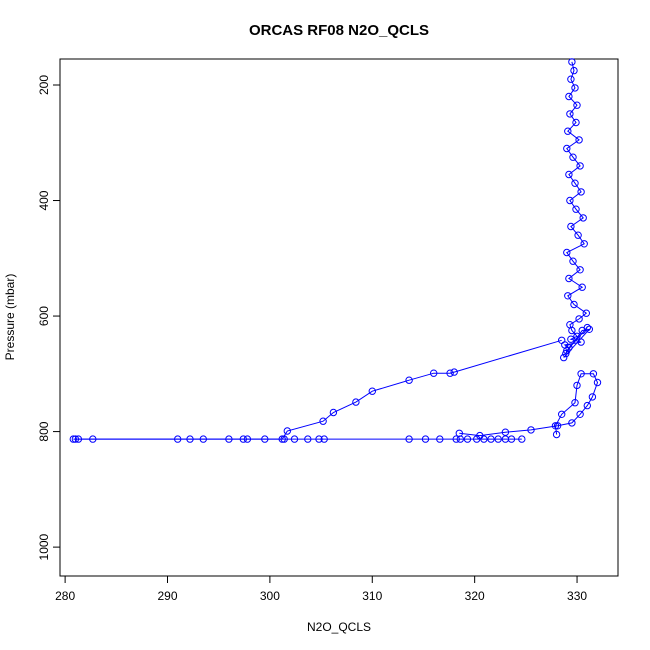 This screenshot has width=650, height=650. Describe the element at coordinates (44, 546) in the screenshot. I see `y-tick-label: 1000` at that location.